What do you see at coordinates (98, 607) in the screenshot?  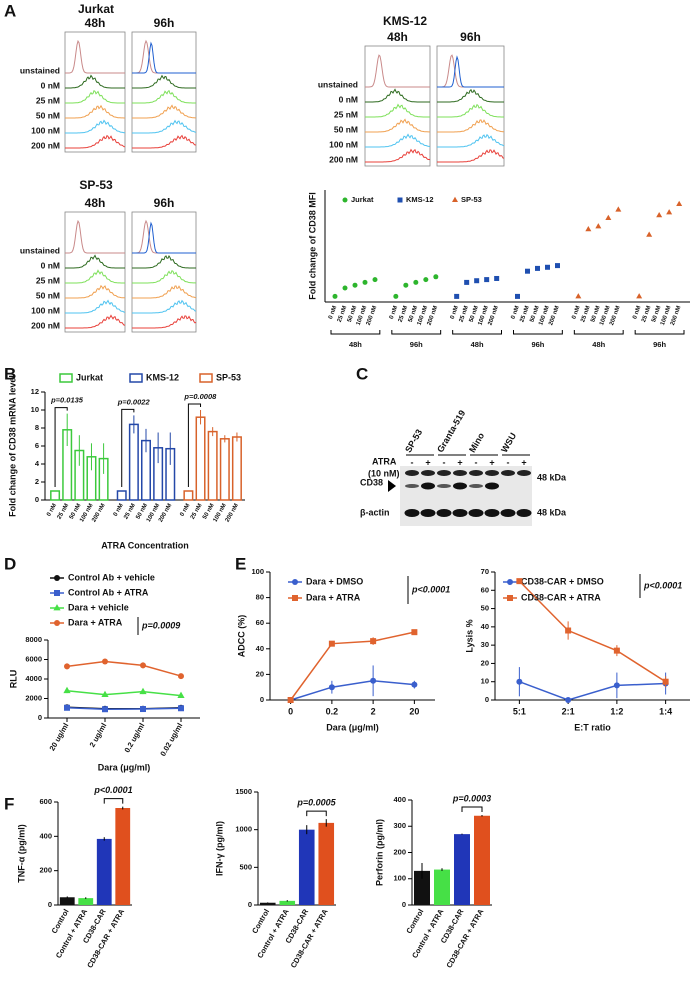 I see `legend-label: Dara + vehicle` at bounding box center [98, 607].